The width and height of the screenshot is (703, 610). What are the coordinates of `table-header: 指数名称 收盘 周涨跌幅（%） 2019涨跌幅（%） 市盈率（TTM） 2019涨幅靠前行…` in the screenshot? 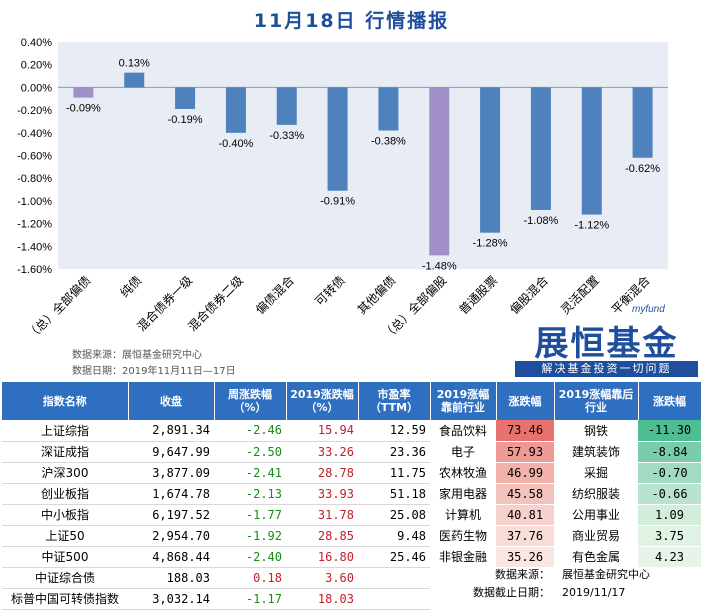 It's located at (352, 401).